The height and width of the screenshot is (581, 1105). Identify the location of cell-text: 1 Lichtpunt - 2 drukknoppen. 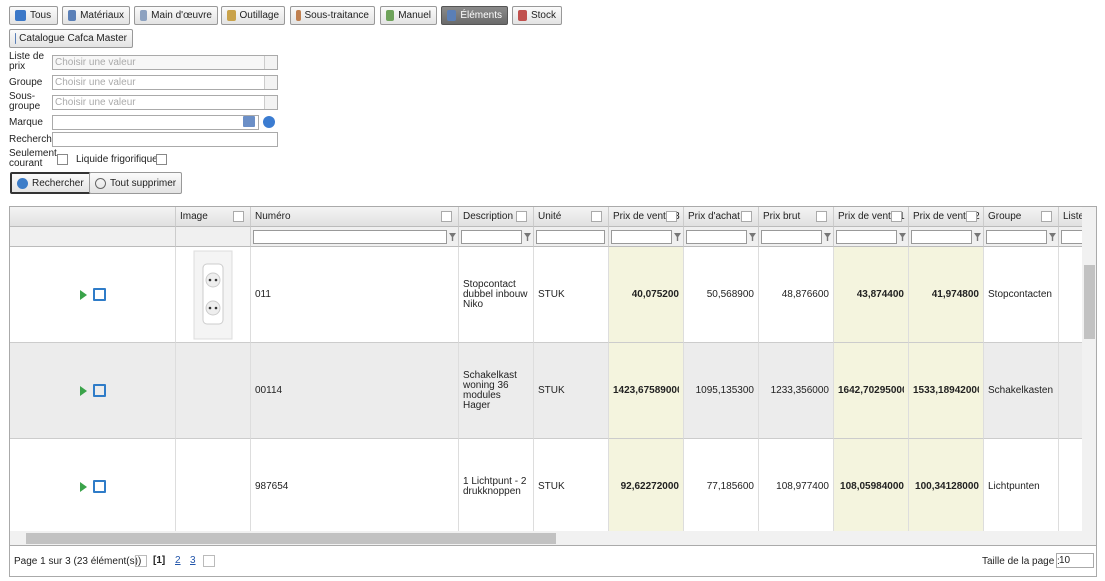
(495, 486).